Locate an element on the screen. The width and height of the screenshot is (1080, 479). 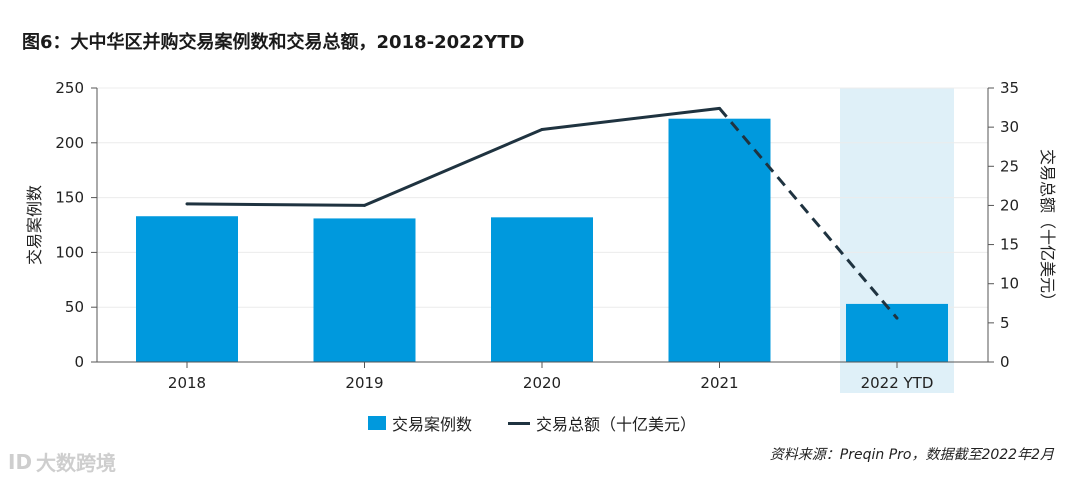
bar-2022 YTD is located at coordinates (897, 332).